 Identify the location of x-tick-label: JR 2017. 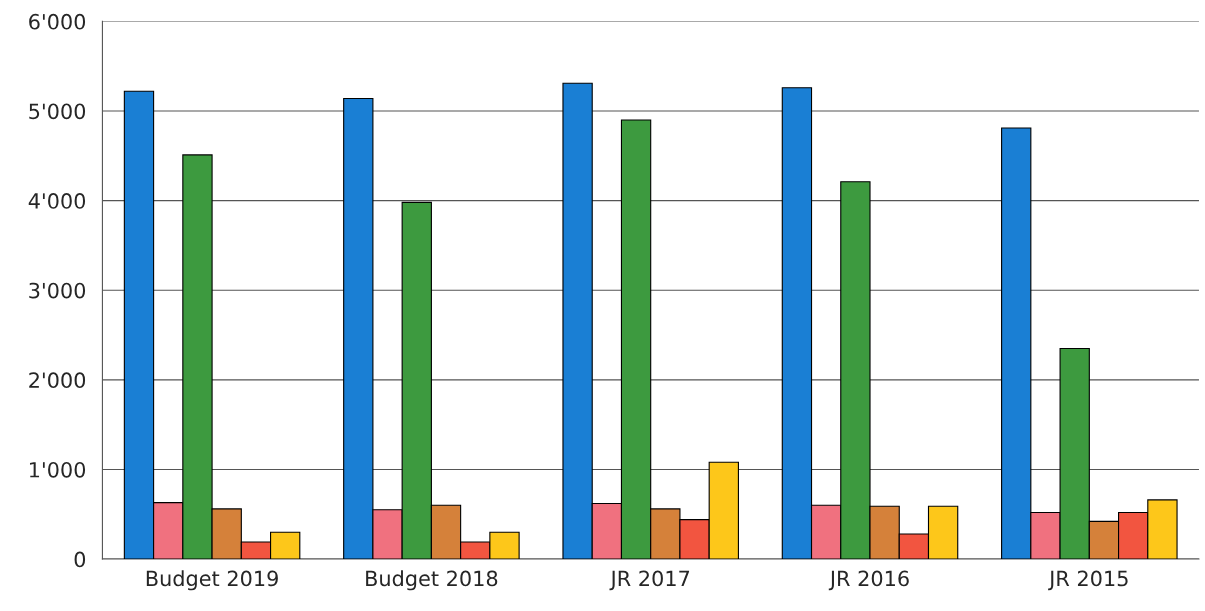
(649, 580).